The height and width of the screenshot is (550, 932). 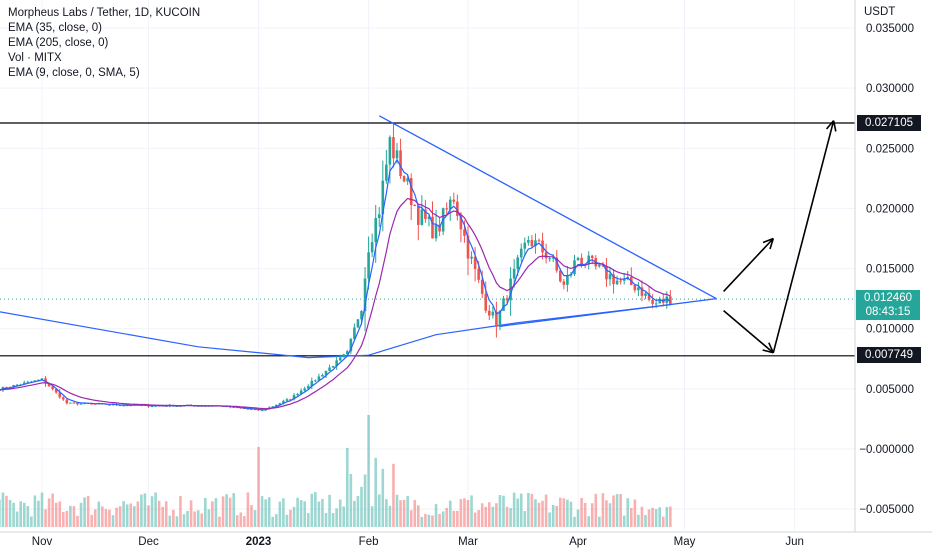 I want to click on price-tick-label: 0.035000, so click(x=890, y=29).